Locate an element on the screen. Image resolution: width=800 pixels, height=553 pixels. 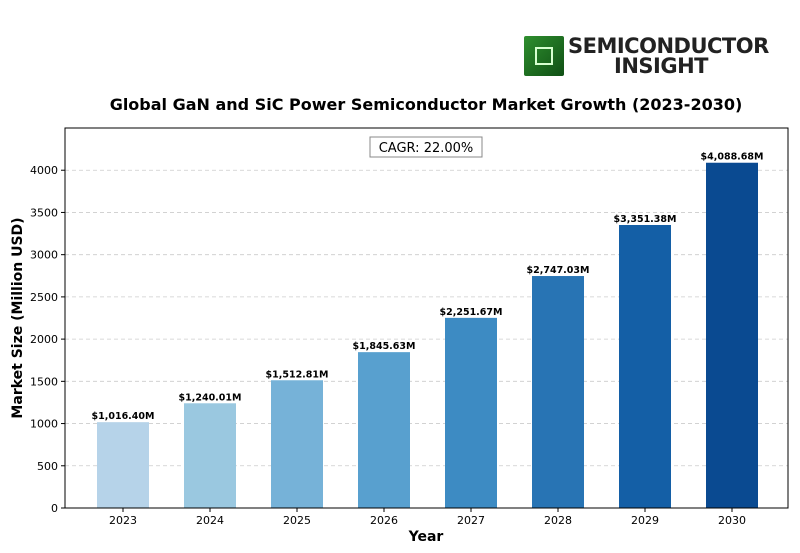
y-tick-label: 2500 is located at coordinates (44, 297).